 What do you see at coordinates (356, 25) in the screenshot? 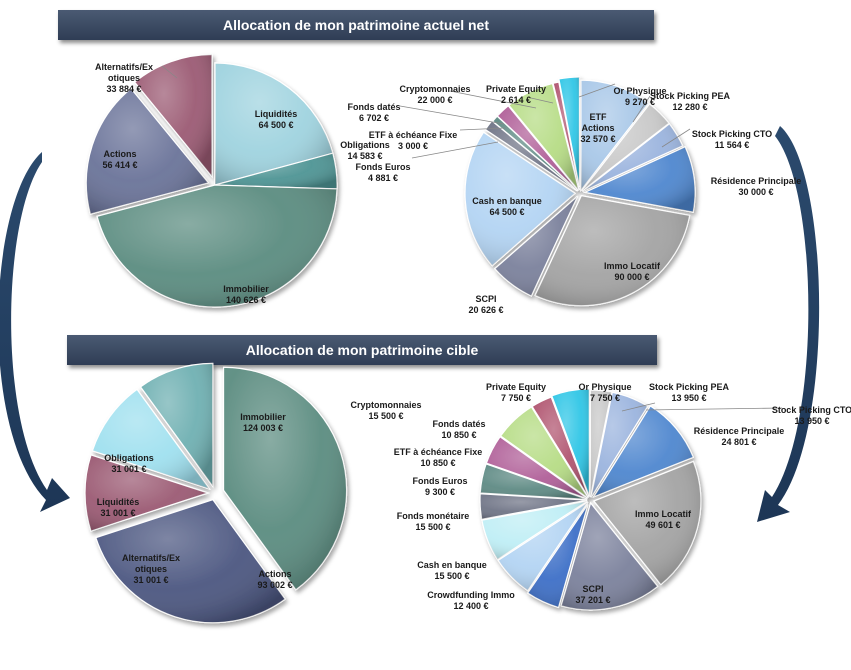
I see `banner-current-allocation: Allocation de mon patrimoine actuel net` at bounding box center [356, 25].